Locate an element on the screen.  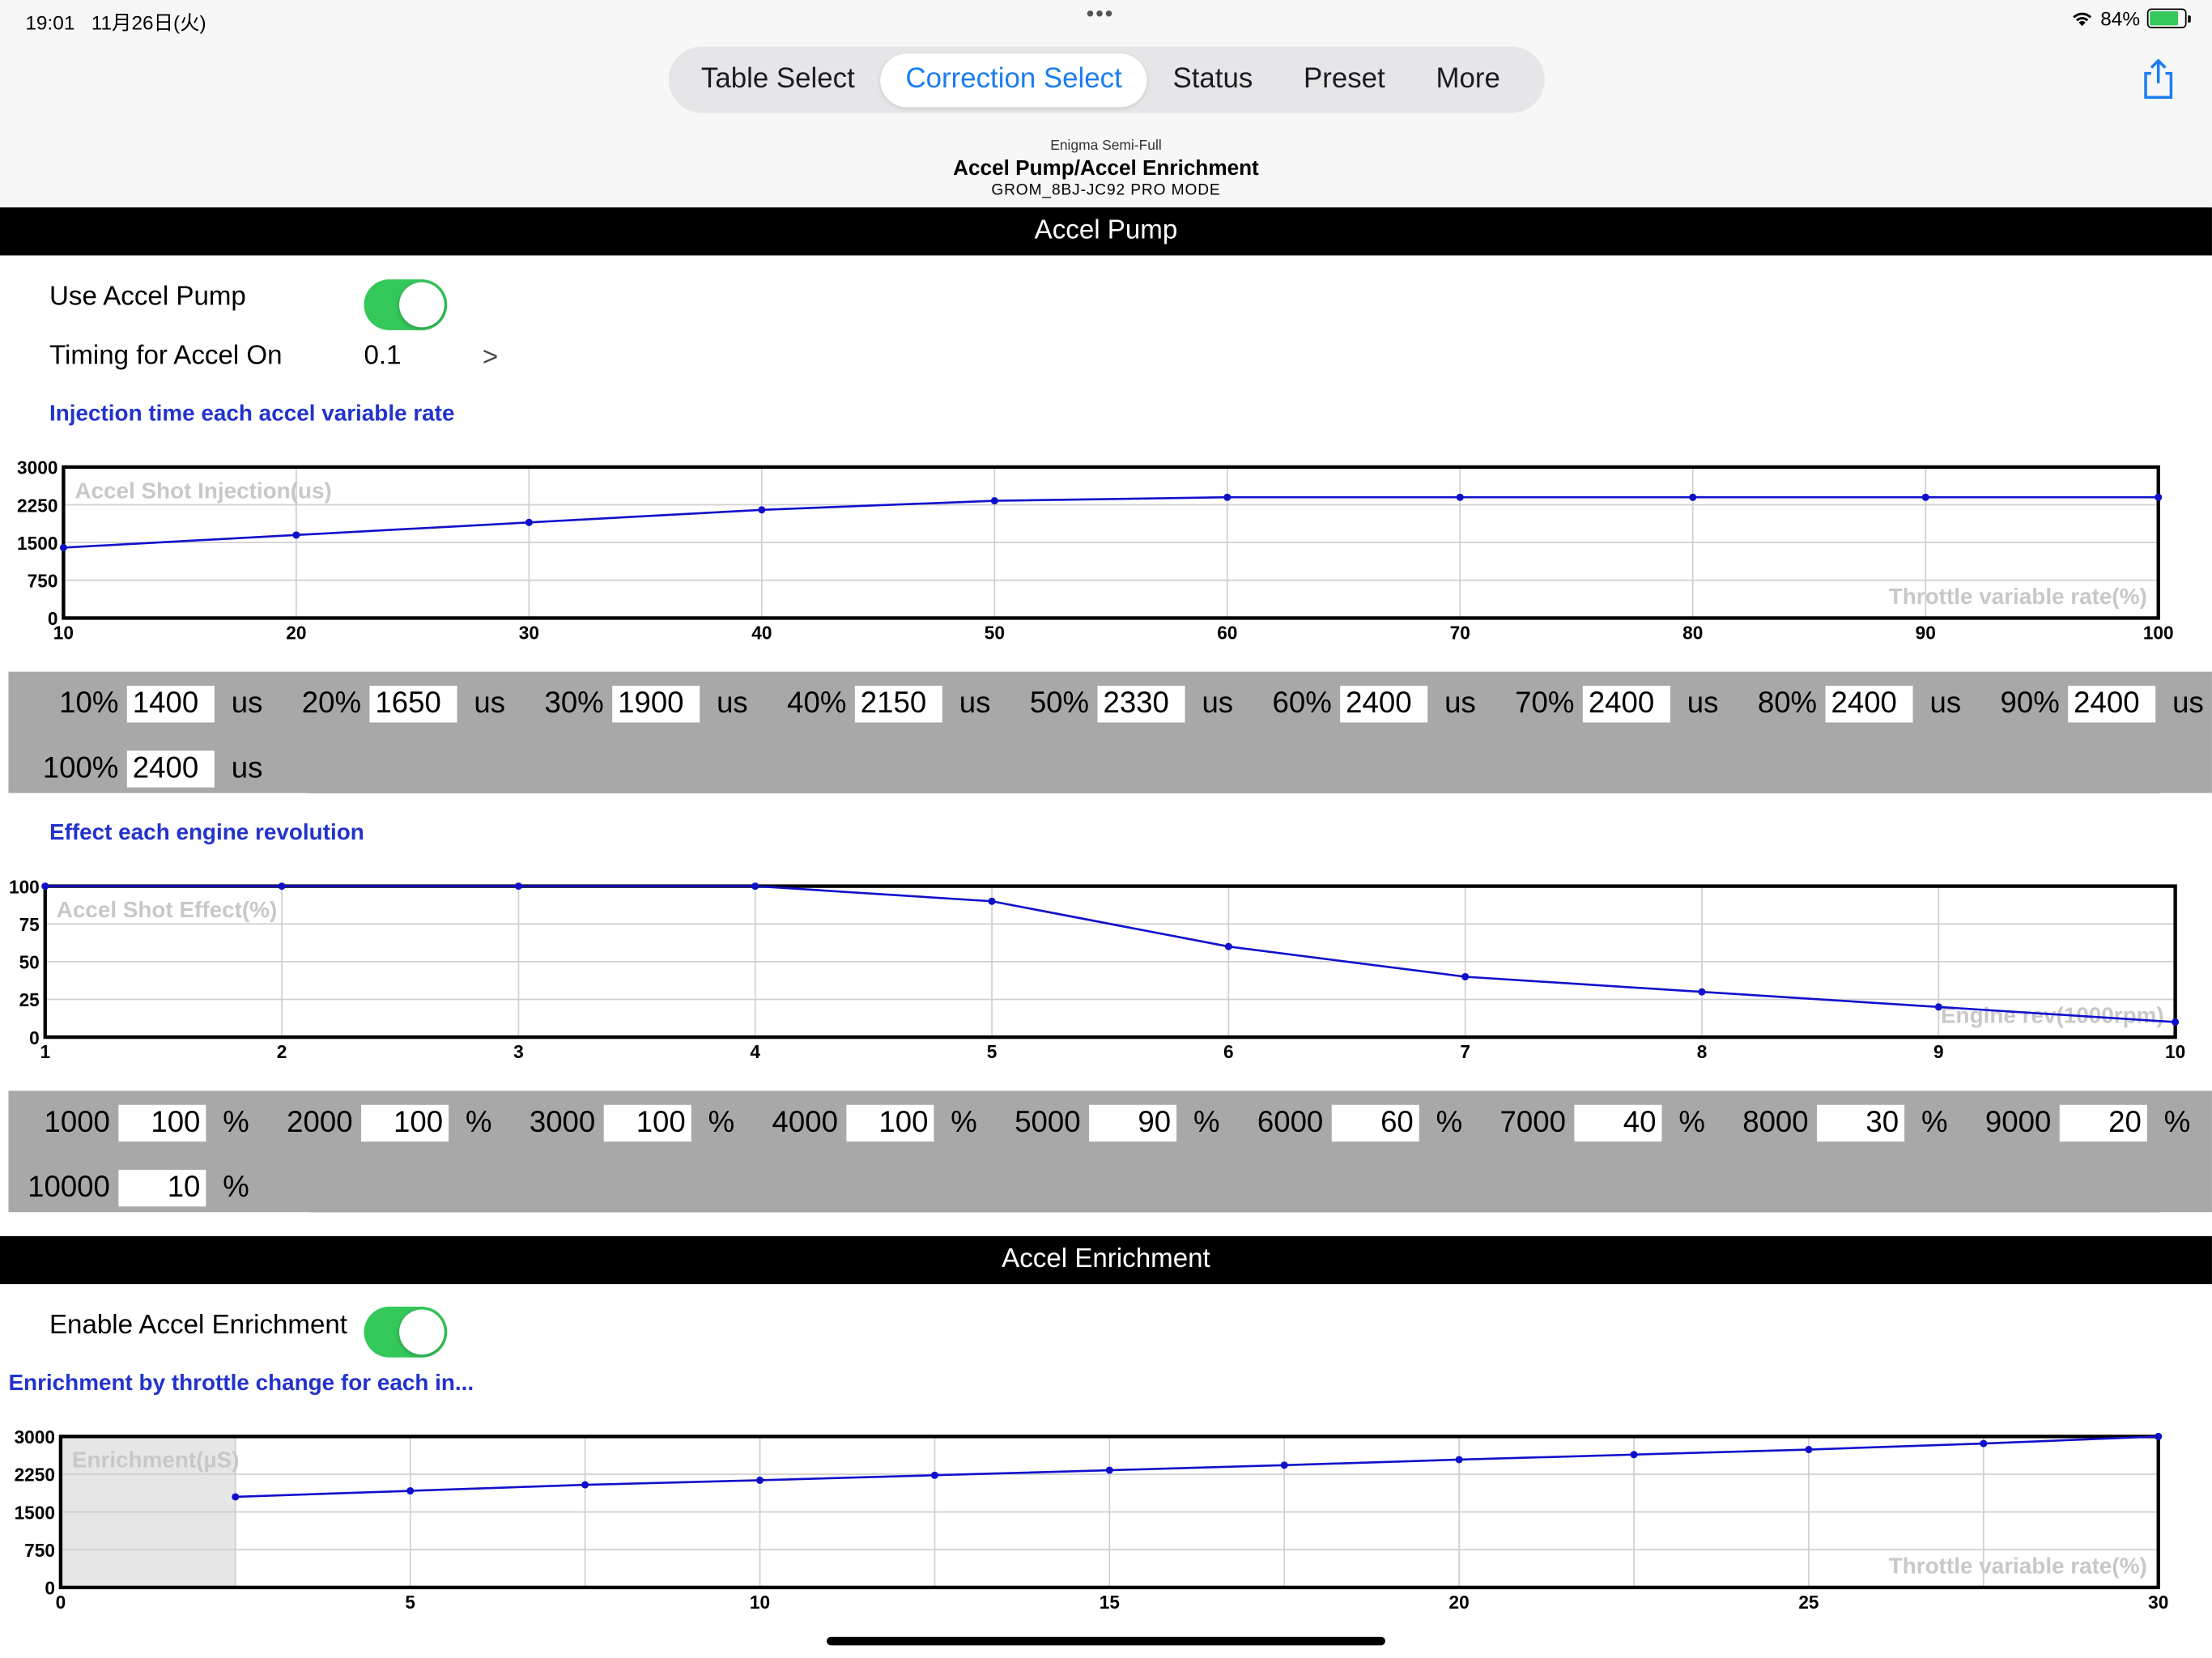
value-cell: 100% us is located at coordinates (139, 769).